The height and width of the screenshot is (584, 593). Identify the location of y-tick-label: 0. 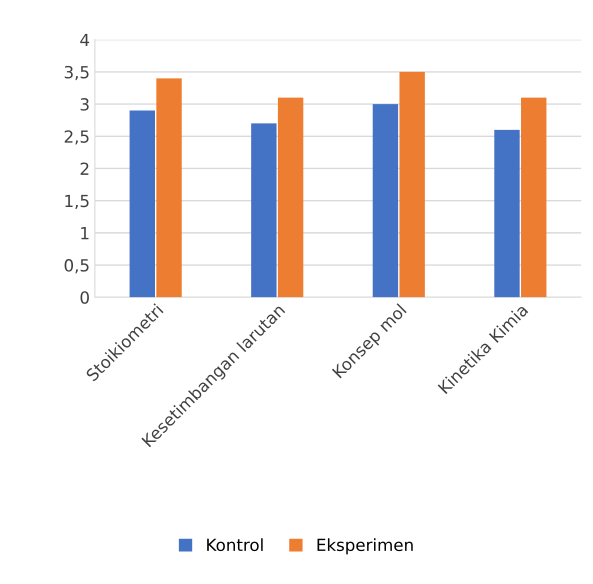
(84, 297).